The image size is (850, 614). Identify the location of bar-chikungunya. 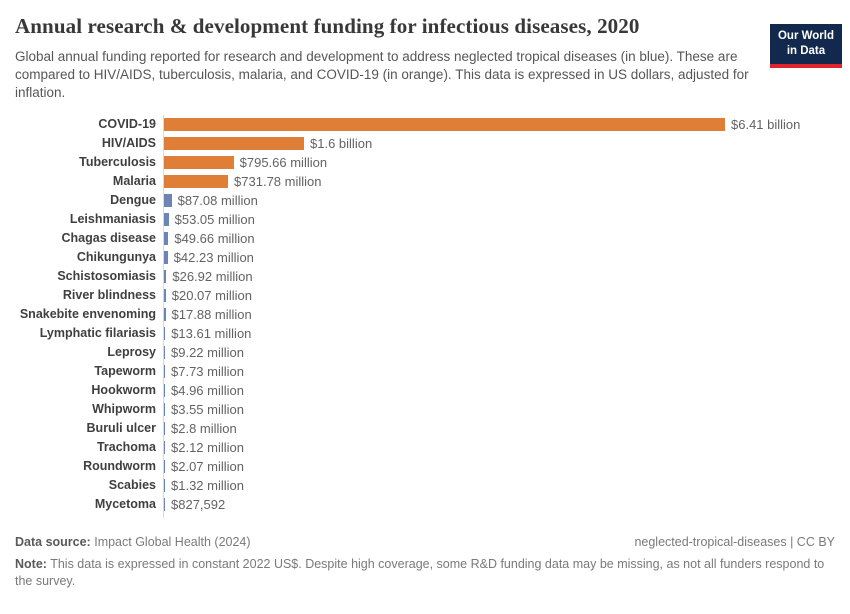
(166, 257).